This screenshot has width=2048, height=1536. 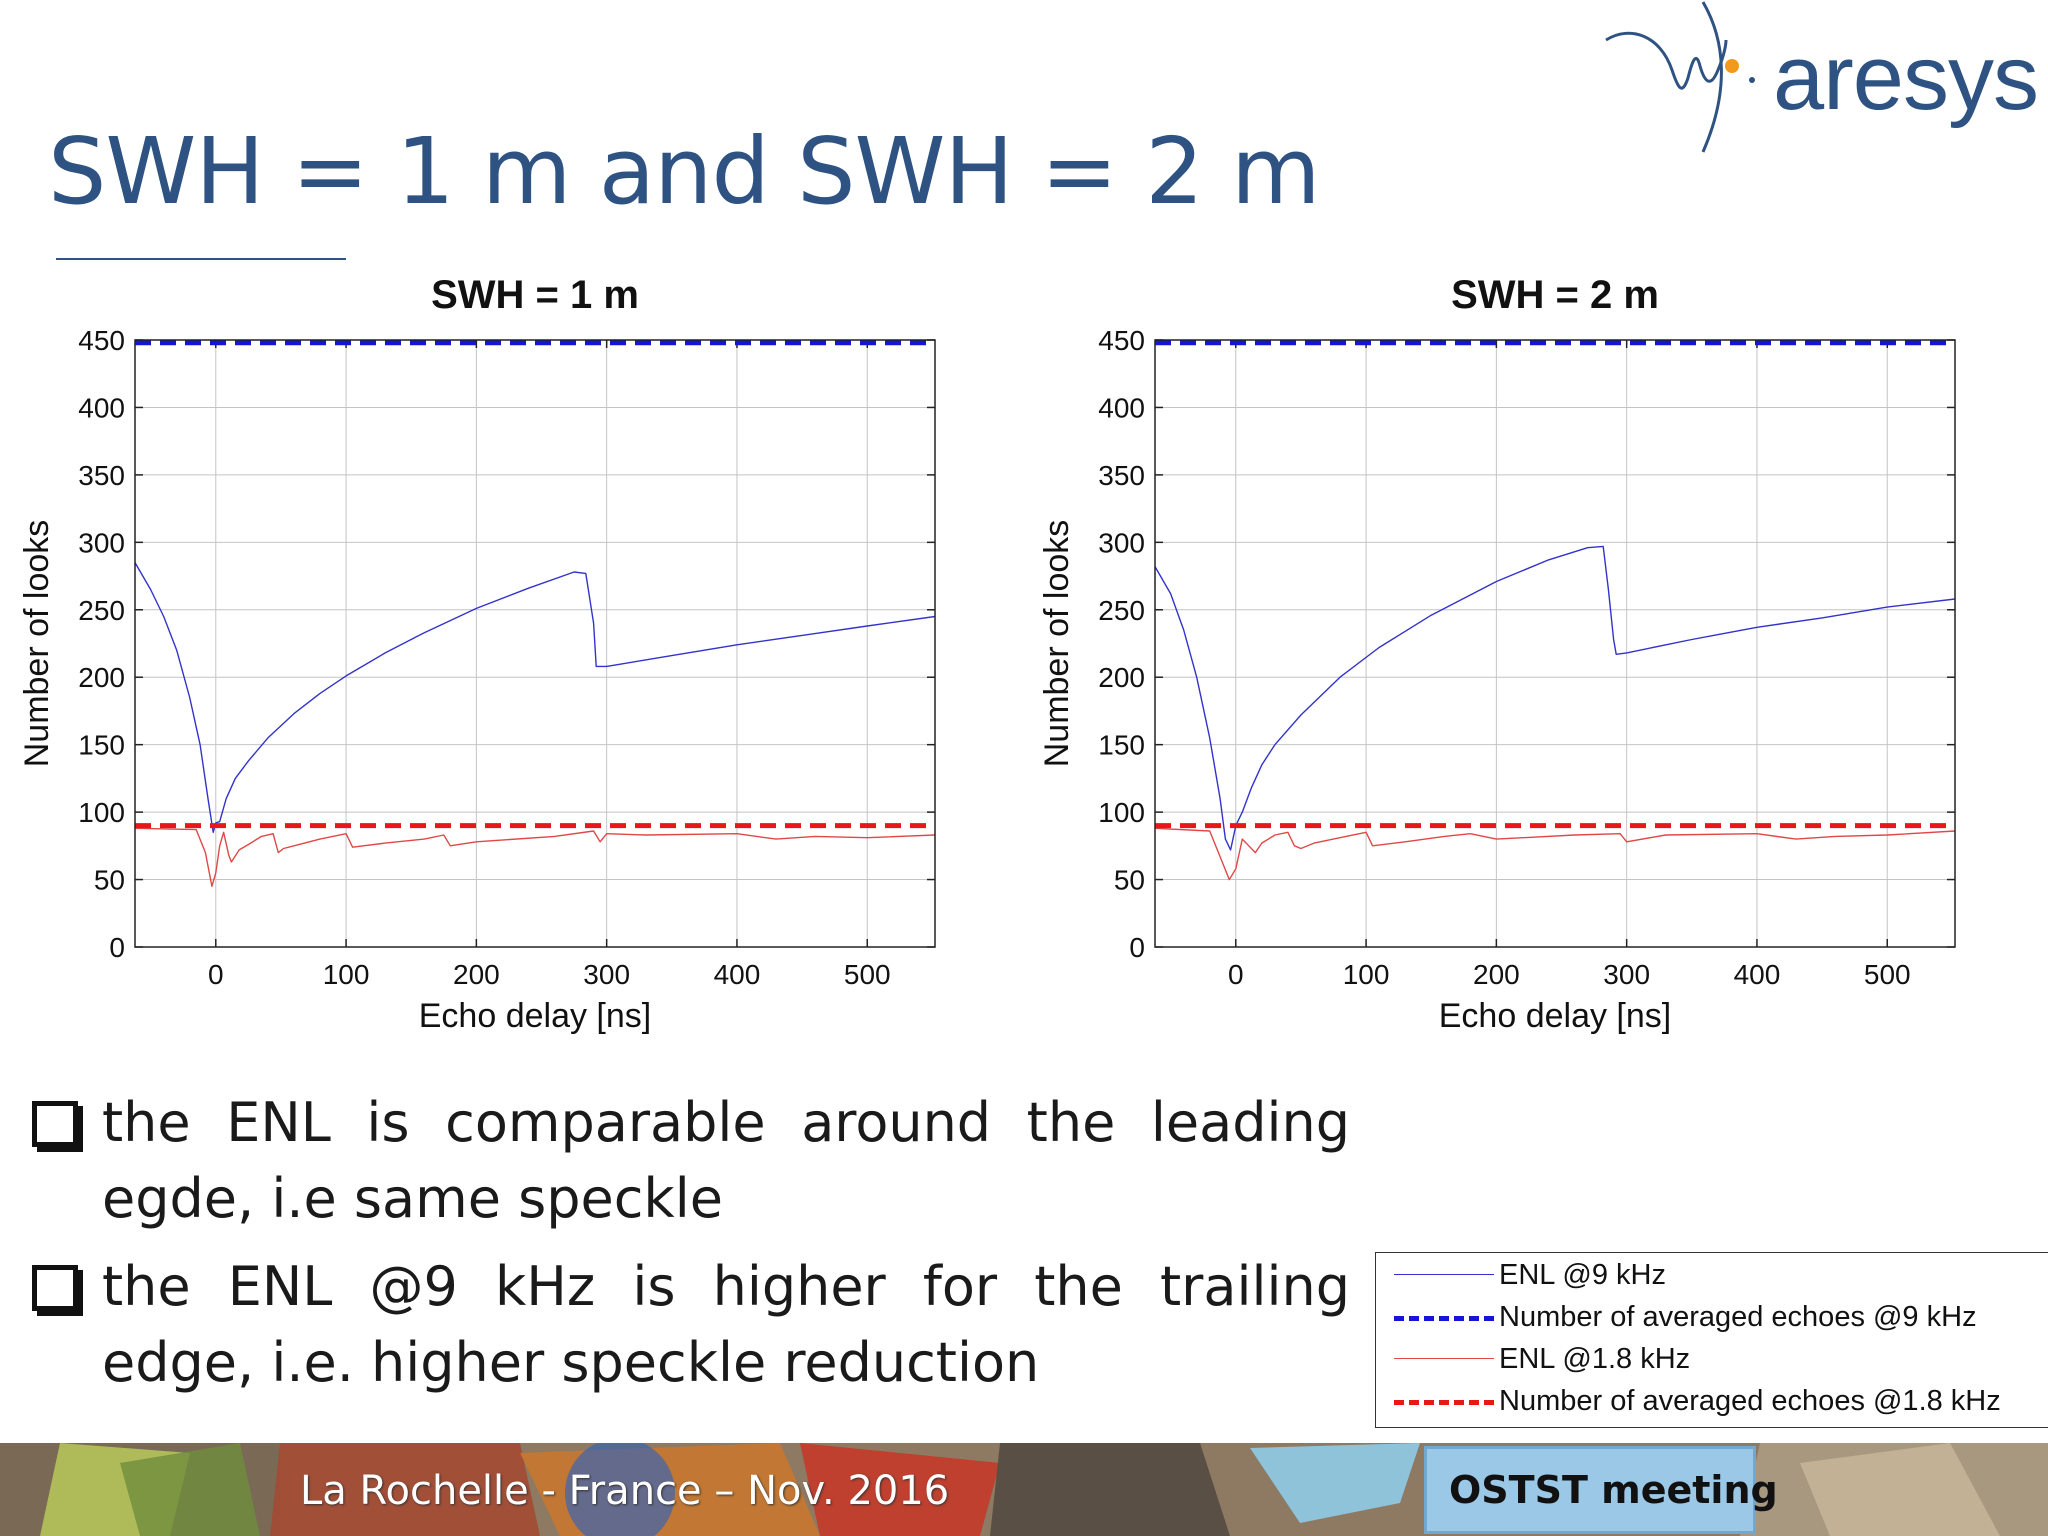 I want to click on footer-banner, so click(x=1024, y=1489).